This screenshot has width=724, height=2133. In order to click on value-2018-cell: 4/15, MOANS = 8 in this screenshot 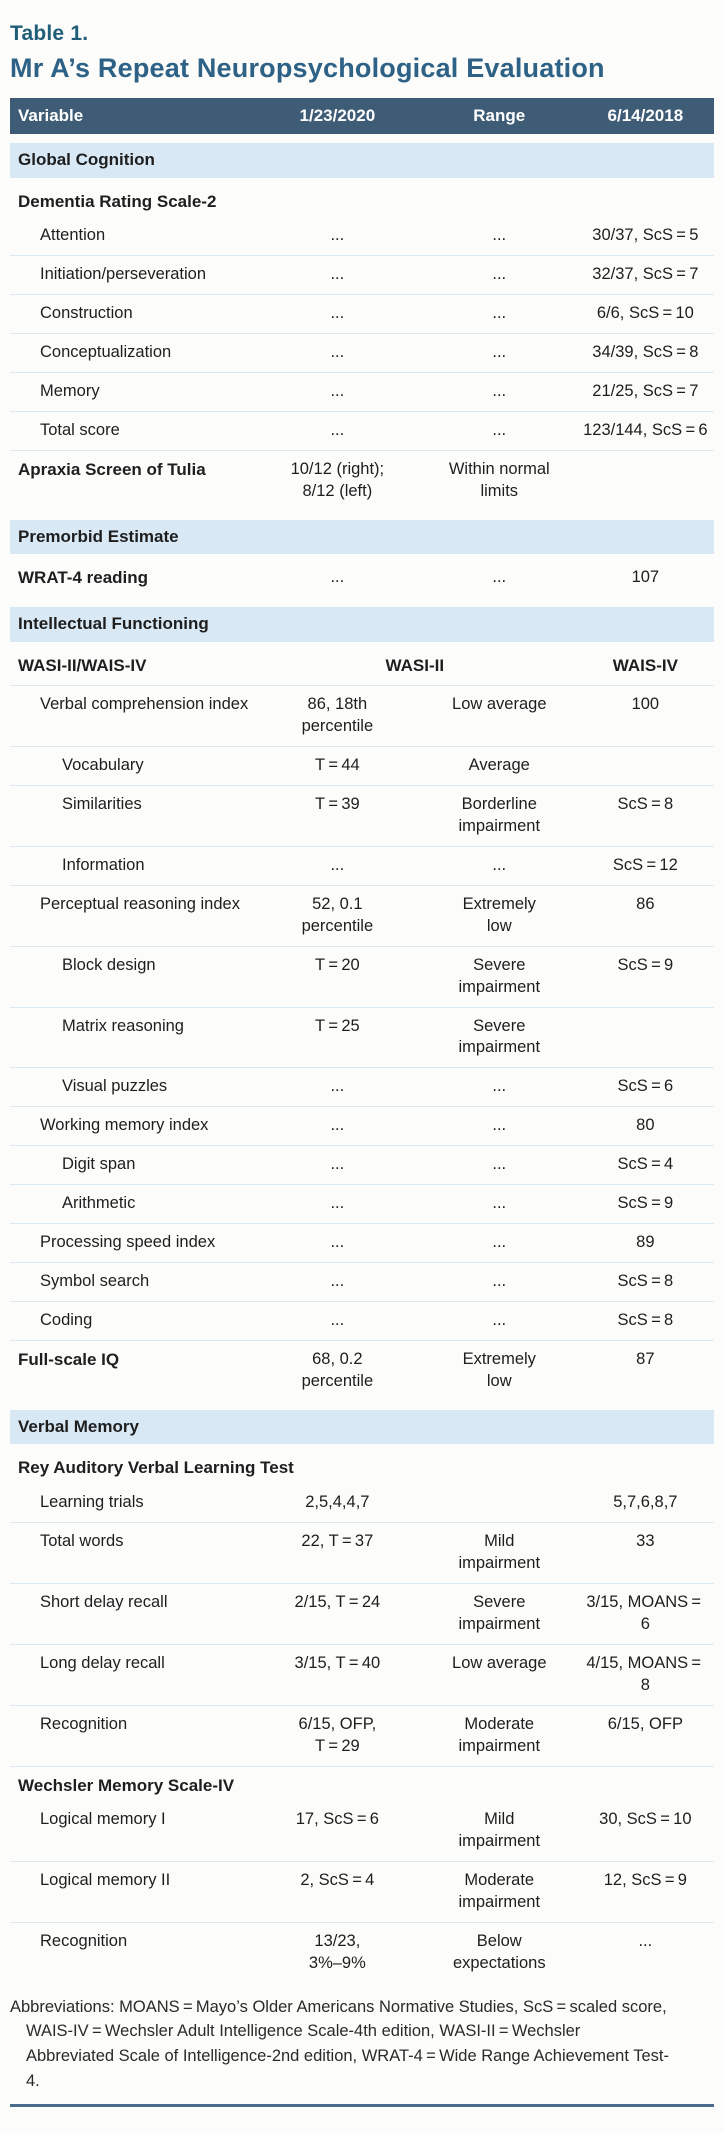, I will do `click(645, 1674)`.